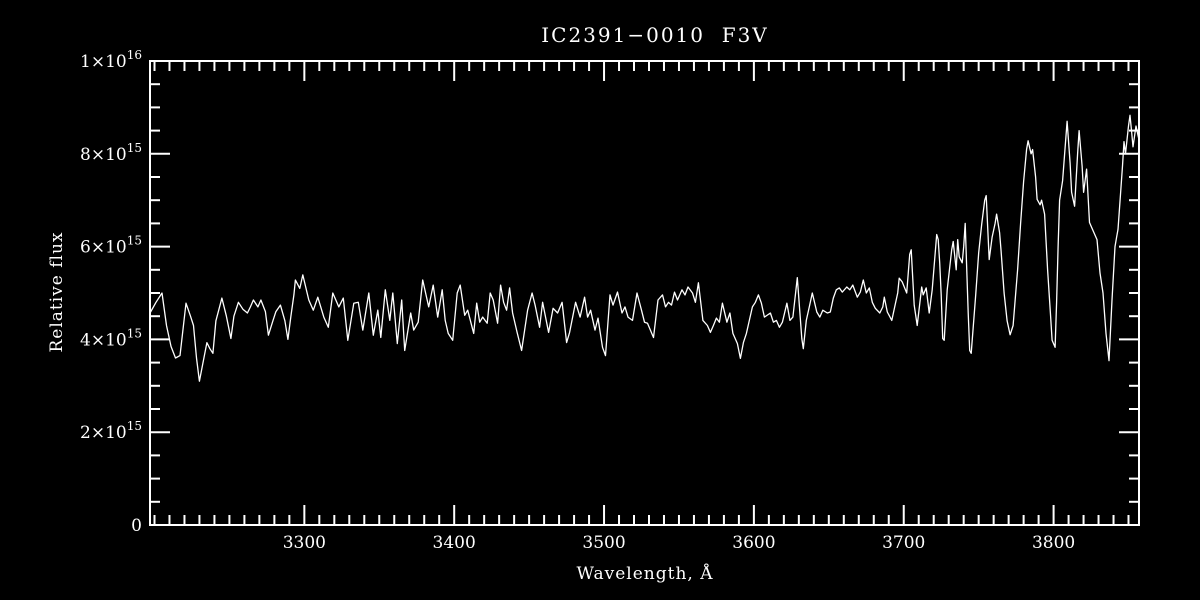 Image resolution: width=1200 pixels, height=600 pixels. I want to click on x-tick-label: 3600, so click(753, 543).